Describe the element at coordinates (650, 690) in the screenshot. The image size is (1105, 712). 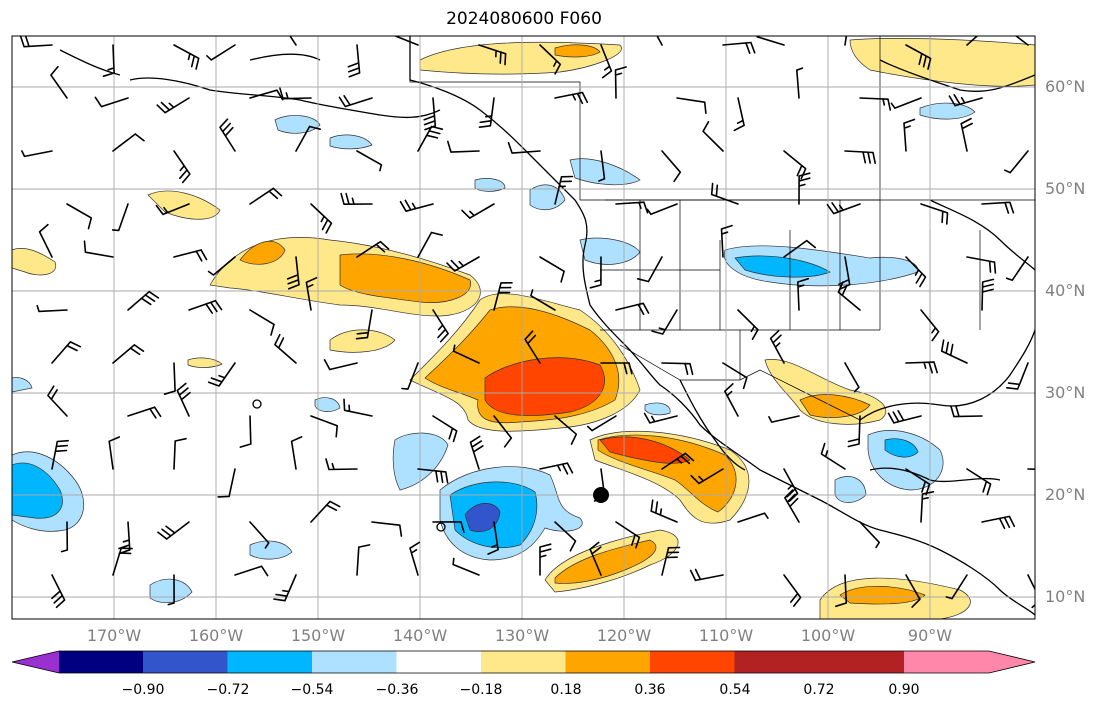
I see `colorbar-tick-label: 0.36` at that location.